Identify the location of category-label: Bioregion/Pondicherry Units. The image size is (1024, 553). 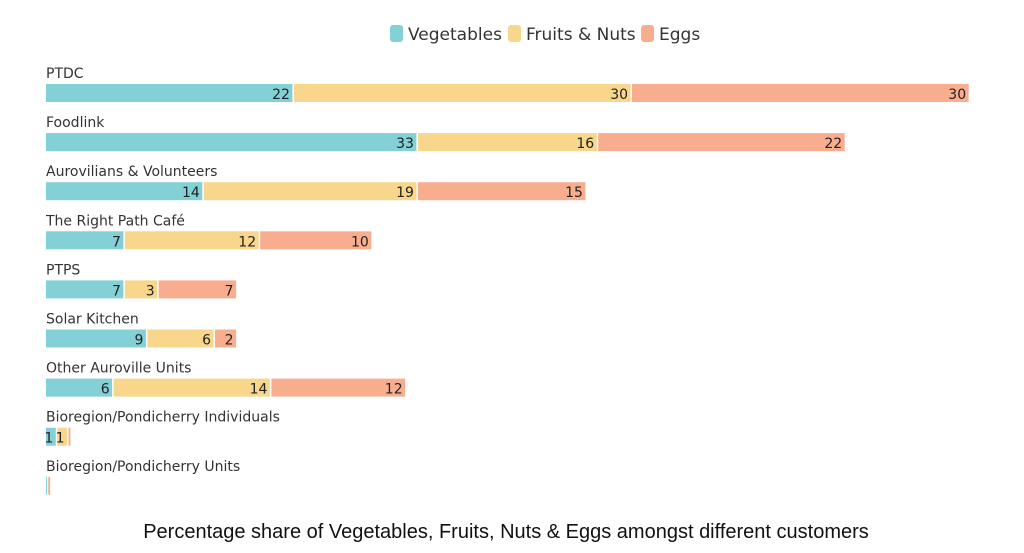
(143, 467).